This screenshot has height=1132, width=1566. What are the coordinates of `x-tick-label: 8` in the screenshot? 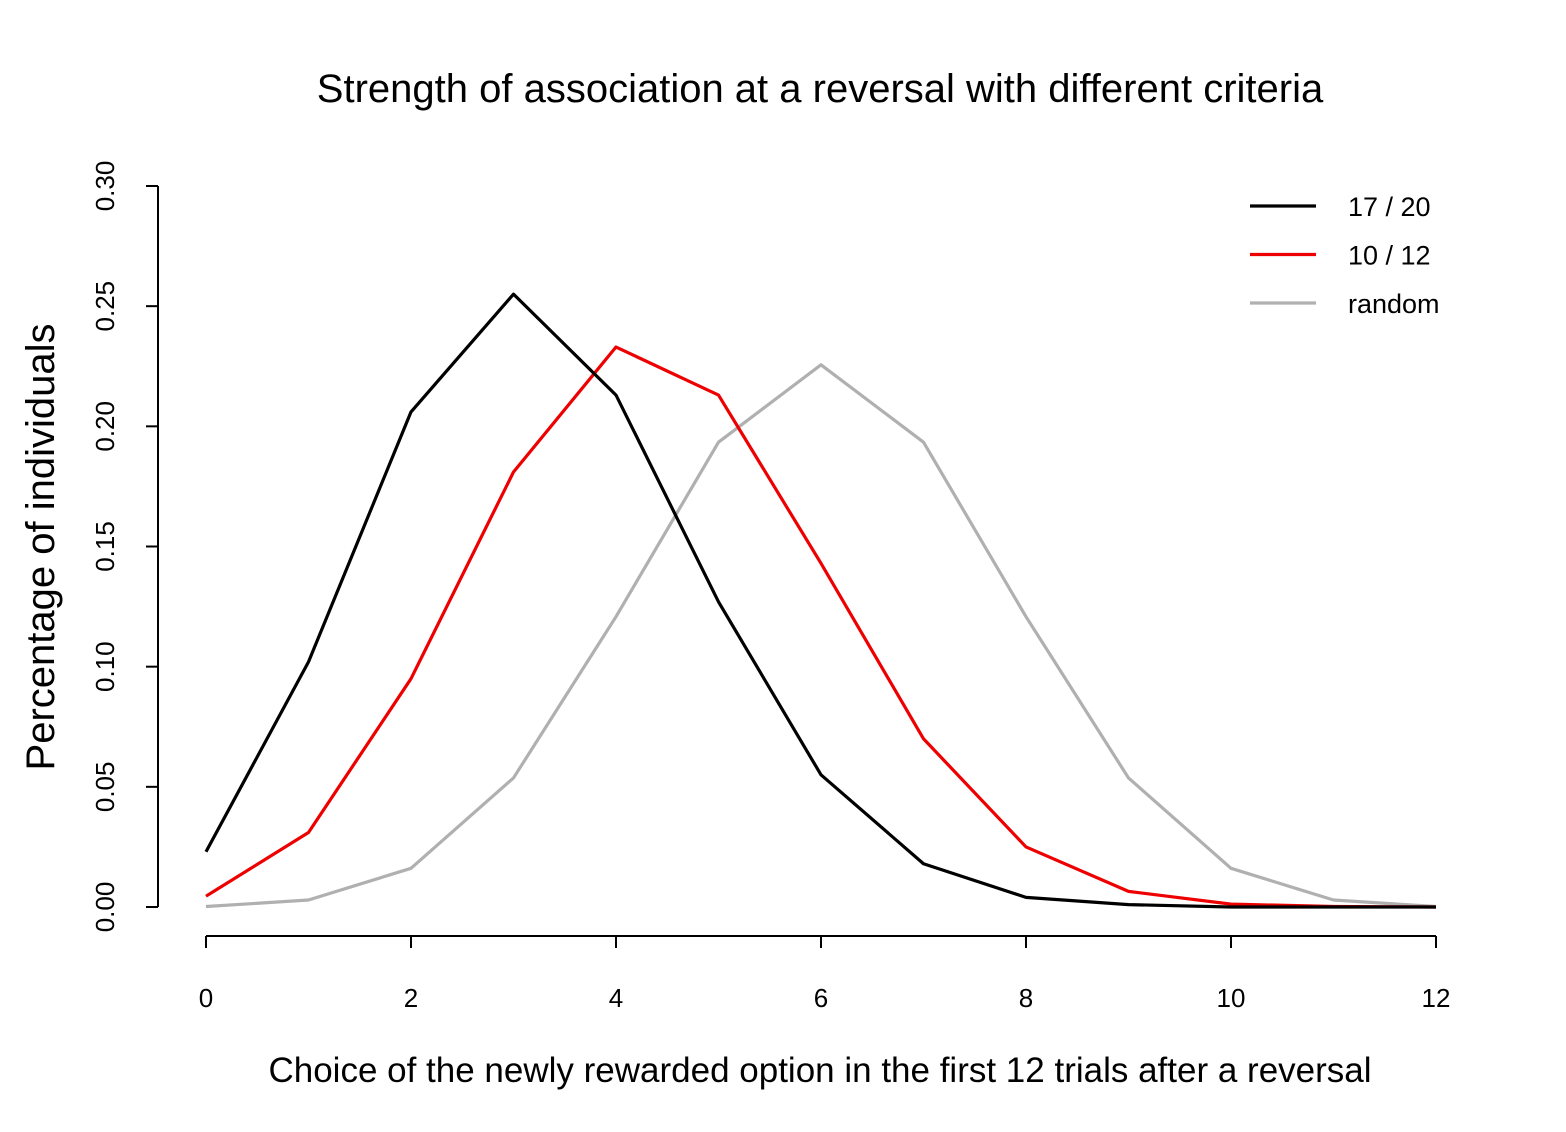 It's located at (1026, 998).